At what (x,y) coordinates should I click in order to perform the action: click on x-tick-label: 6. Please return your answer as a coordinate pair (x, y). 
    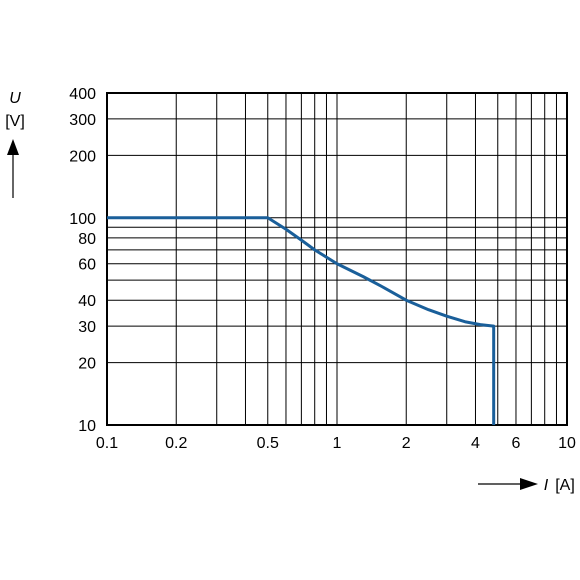
    Looking at the image, I should click on (516, 443).